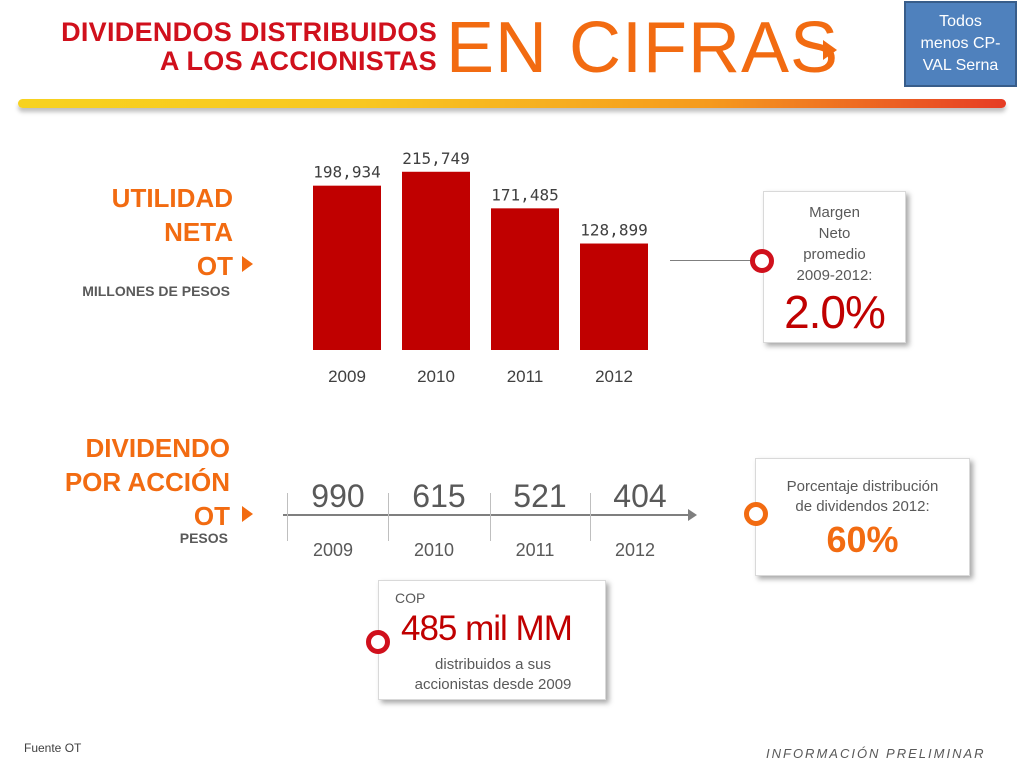  I want to click on dividendo-label-line-3: OT, so click(211, 516).